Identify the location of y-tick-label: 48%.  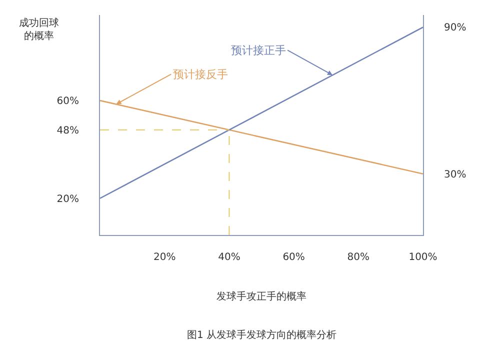
(67, 130).